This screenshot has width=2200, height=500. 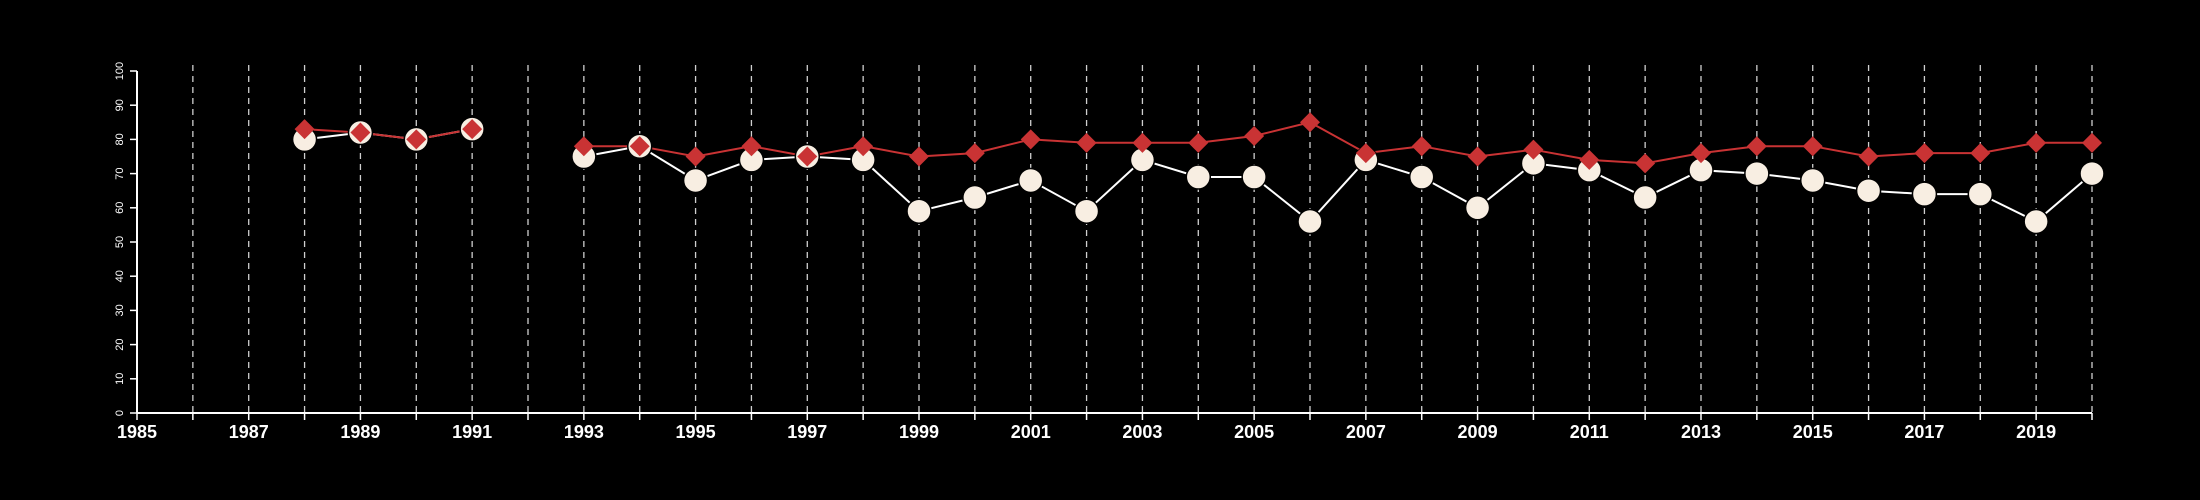 I want to click on y-tick-label: 30, so click(x=120, y=310).